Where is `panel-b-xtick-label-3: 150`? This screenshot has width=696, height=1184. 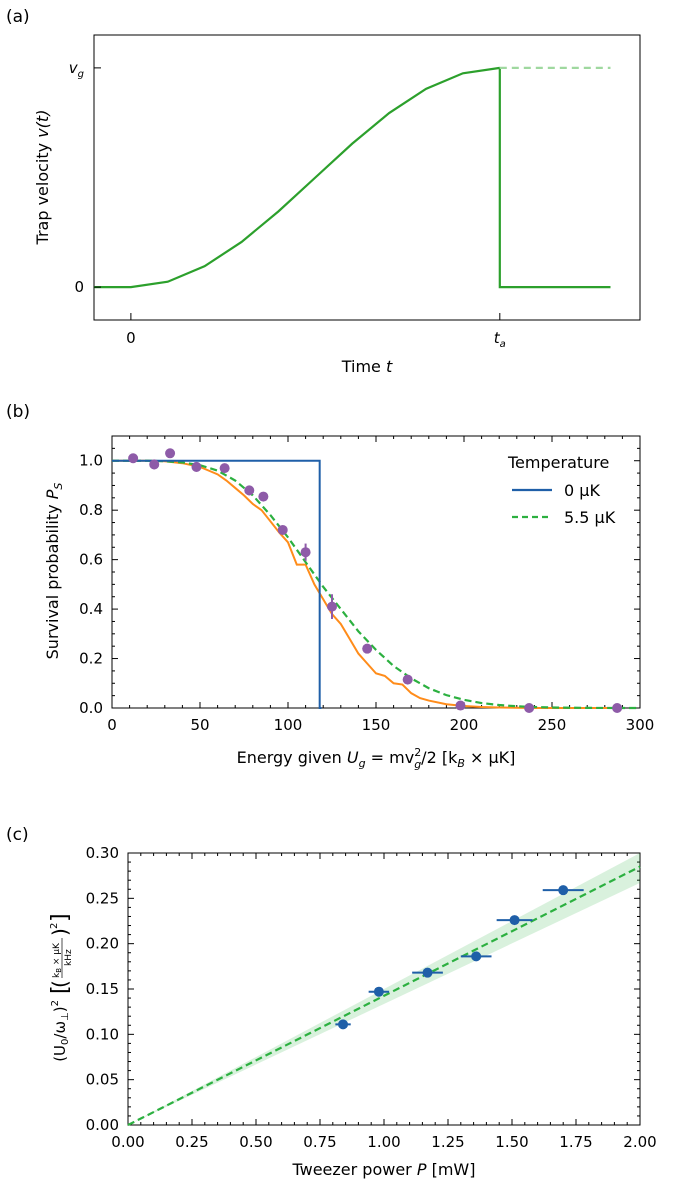
panel-b-xtick-label-3: 150 is located at coordinates (376, 725).